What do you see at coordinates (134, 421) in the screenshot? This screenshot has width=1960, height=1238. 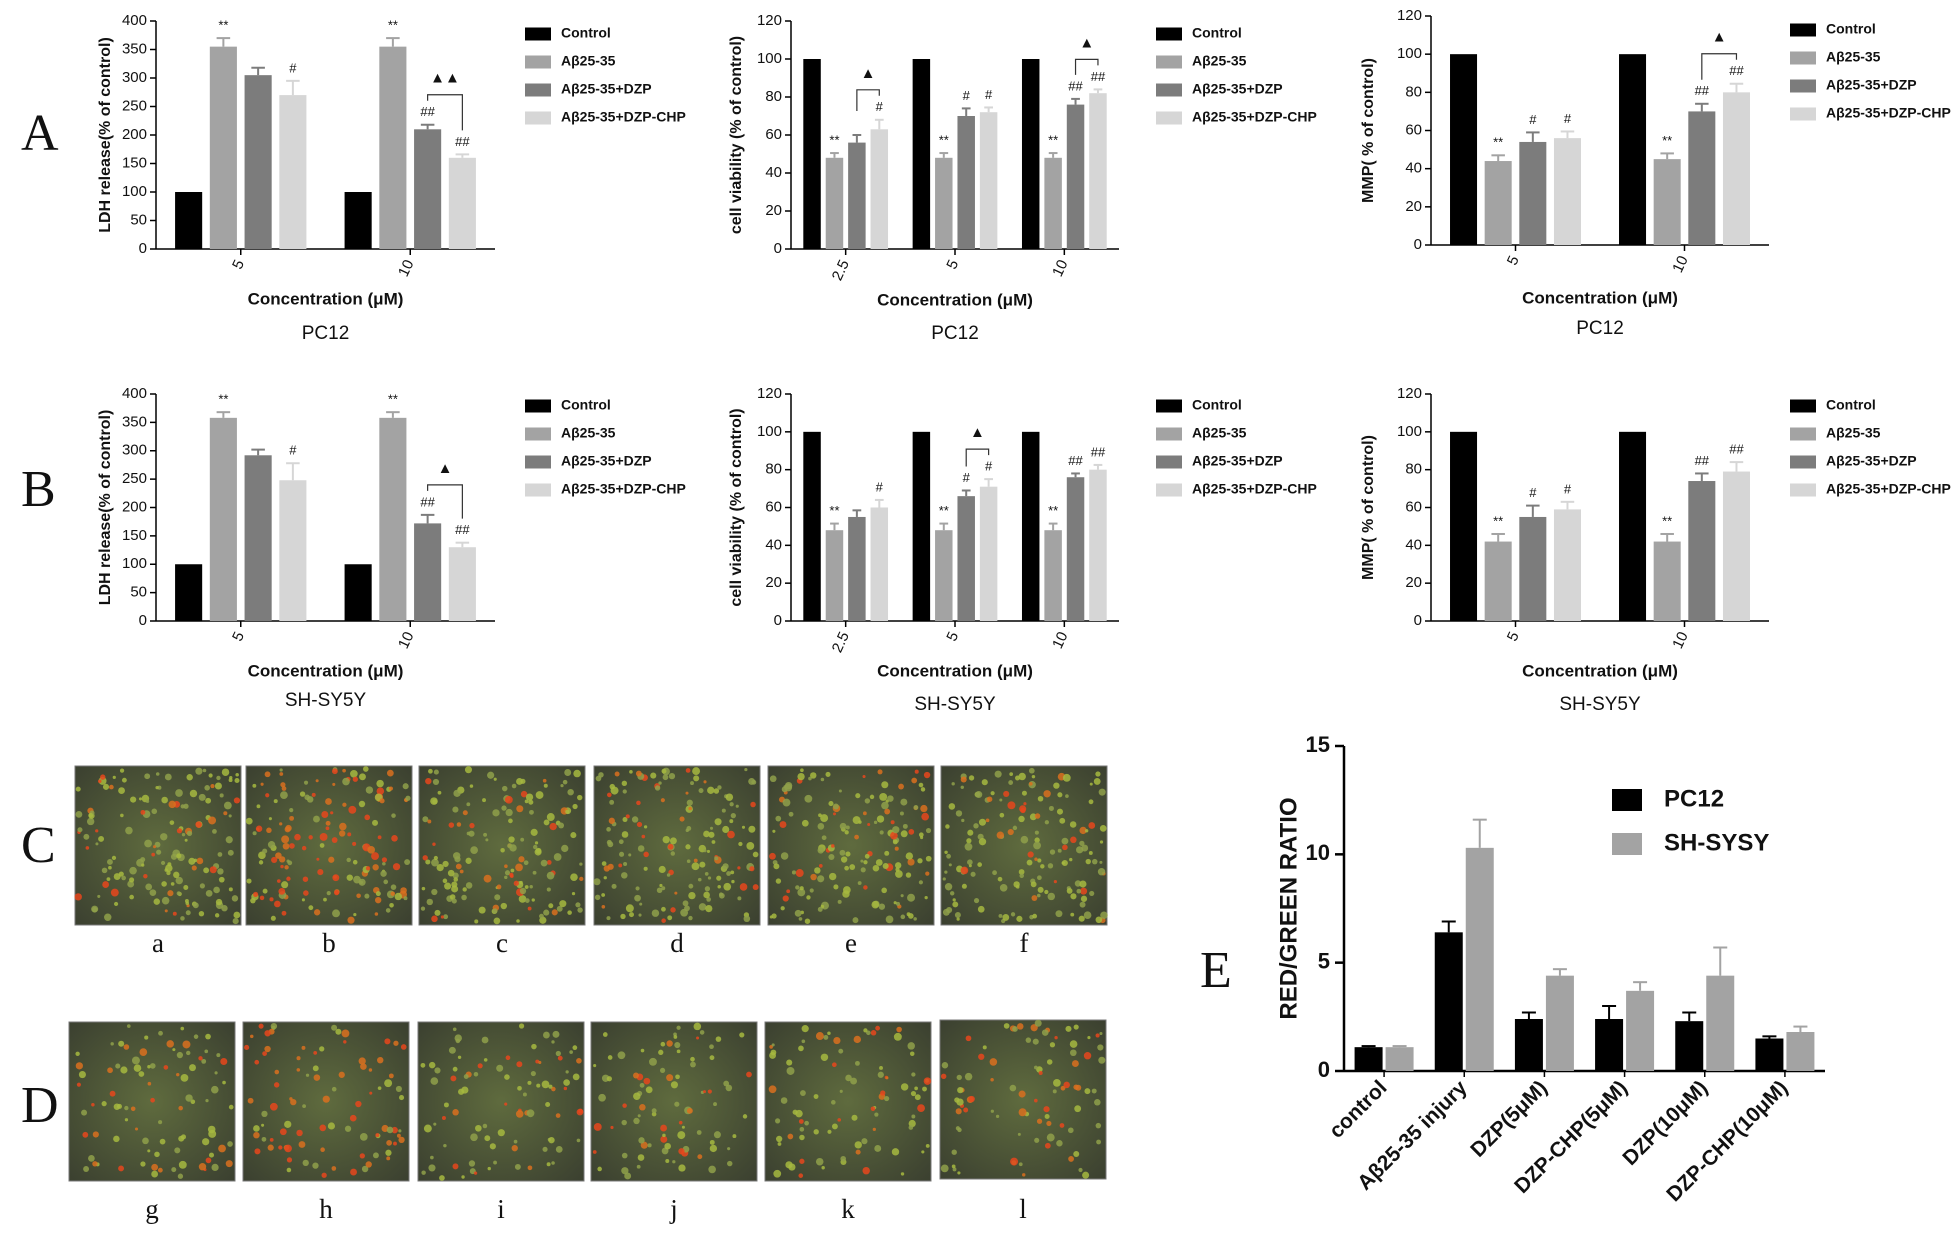 I see `y-tick-label: 350` at bounding box center [134, 421].